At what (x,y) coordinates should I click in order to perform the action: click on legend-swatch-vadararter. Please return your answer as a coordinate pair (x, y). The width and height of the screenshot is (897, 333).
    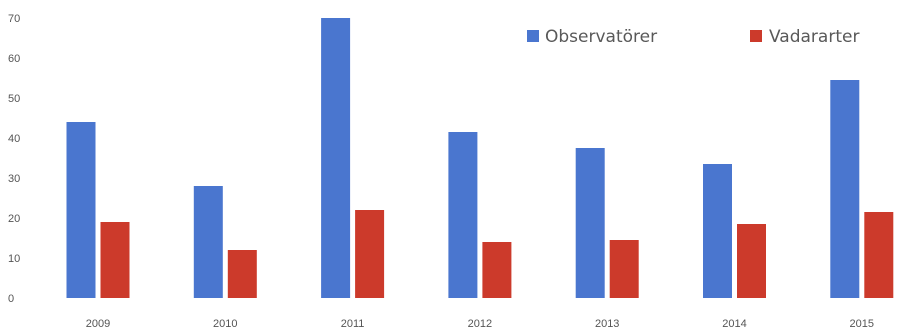
    Looking at the image, I should click on (756, 36).